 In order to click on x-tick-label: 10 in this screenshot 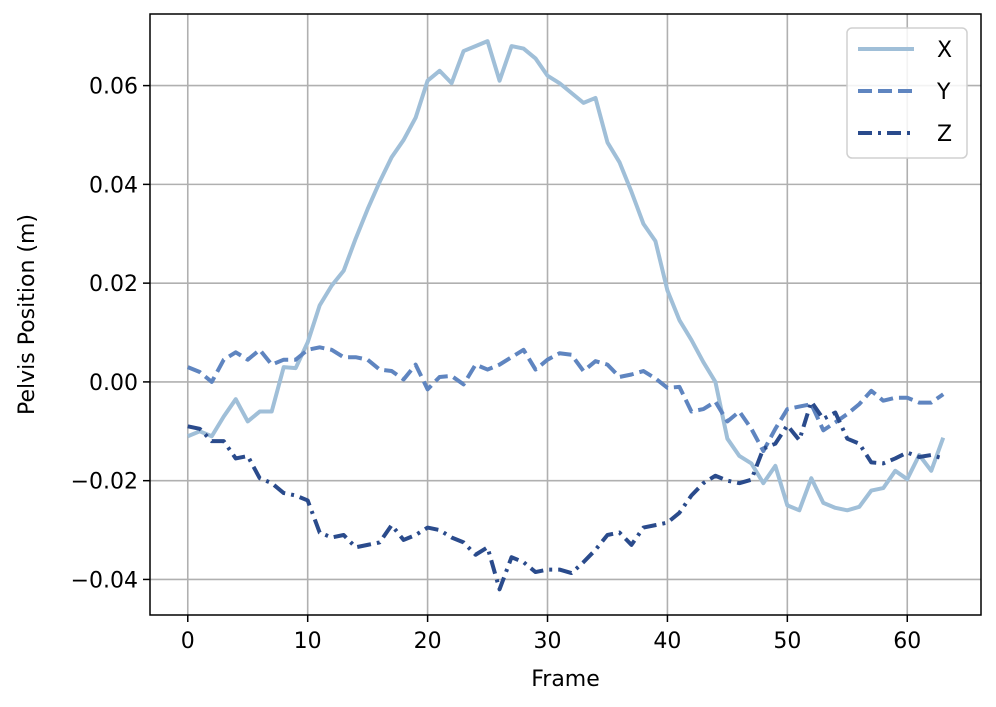, I will do `click(308, 641)`.